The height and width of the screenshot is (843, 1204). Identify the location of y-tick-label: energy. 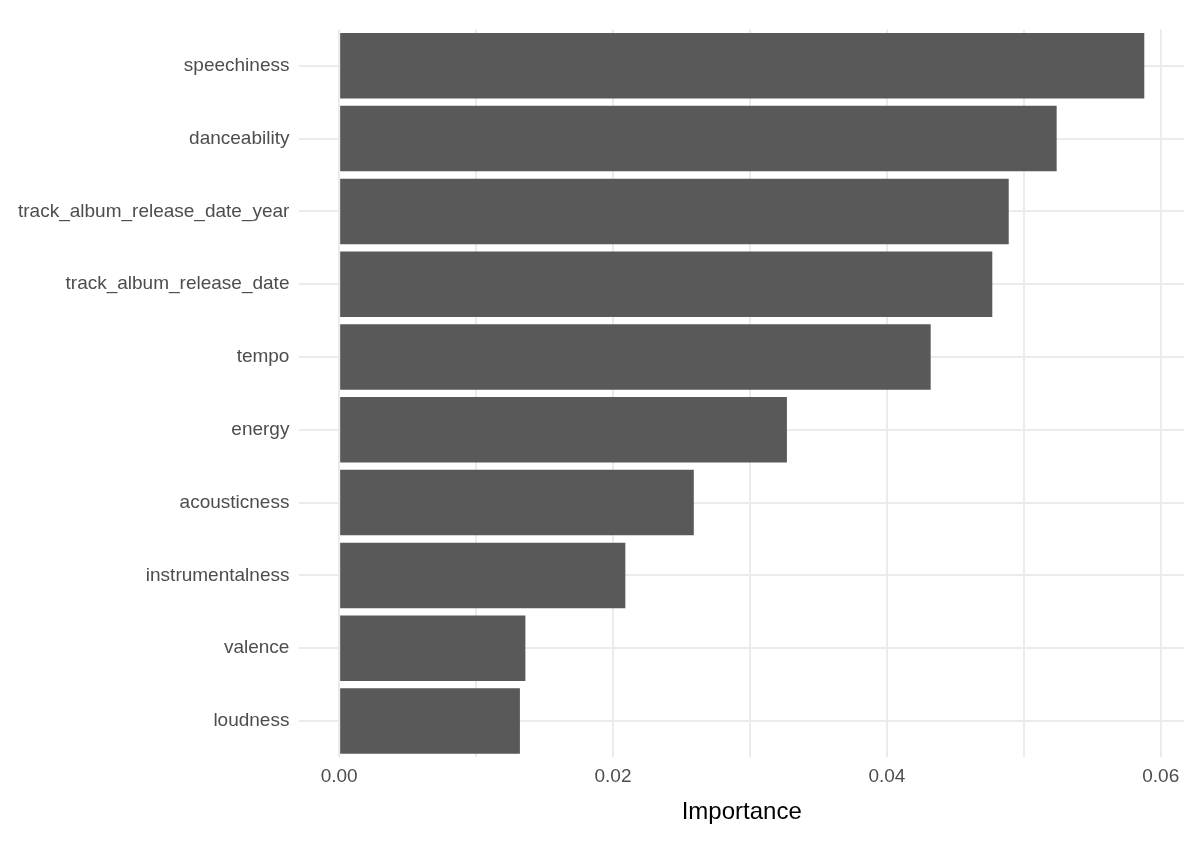
(260, 429).